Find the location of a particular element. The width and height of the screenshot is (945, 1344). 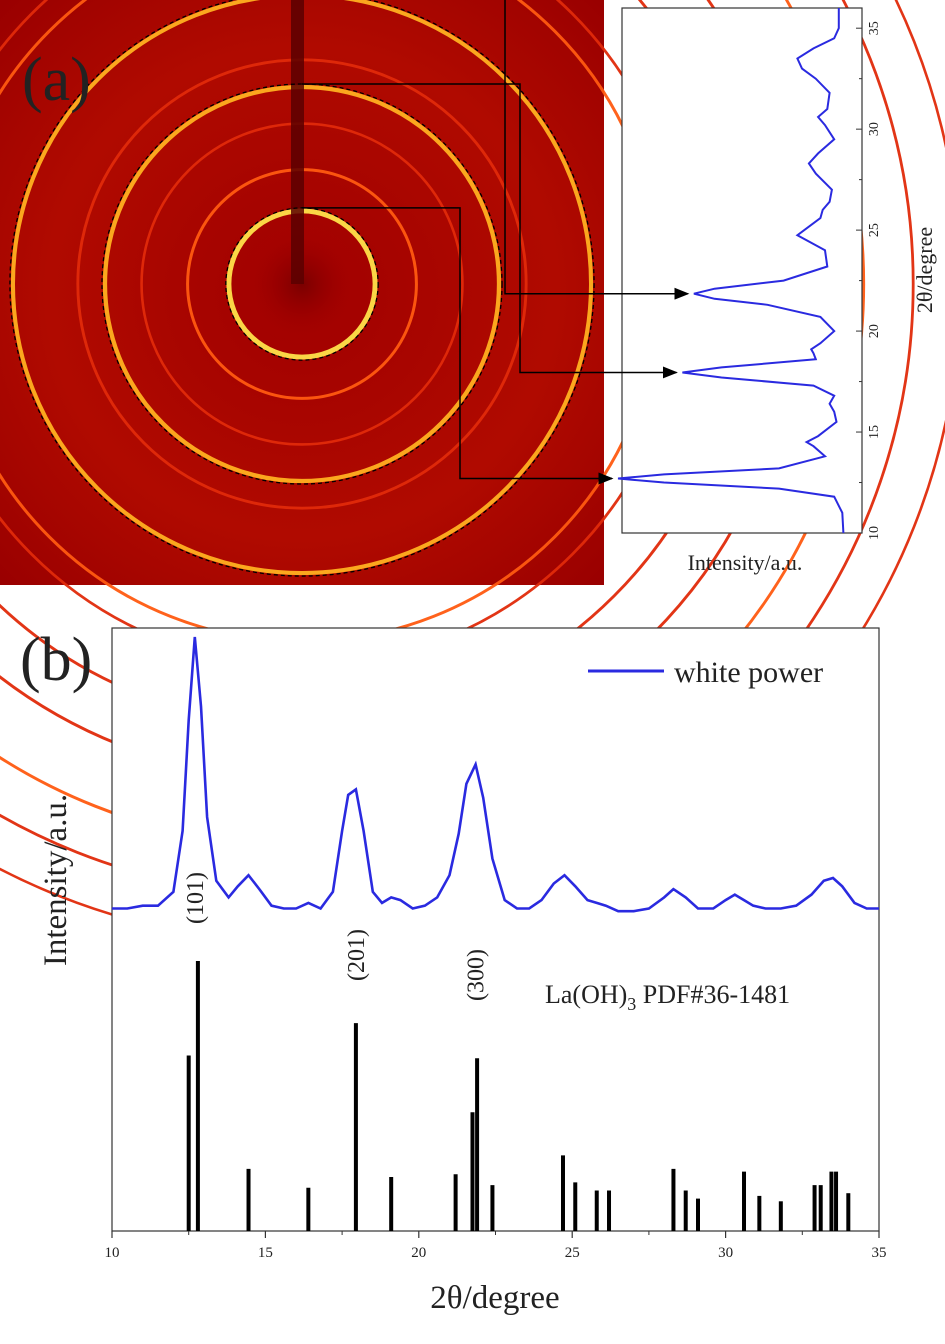

beam-stop is located at coordinates (297, 142).